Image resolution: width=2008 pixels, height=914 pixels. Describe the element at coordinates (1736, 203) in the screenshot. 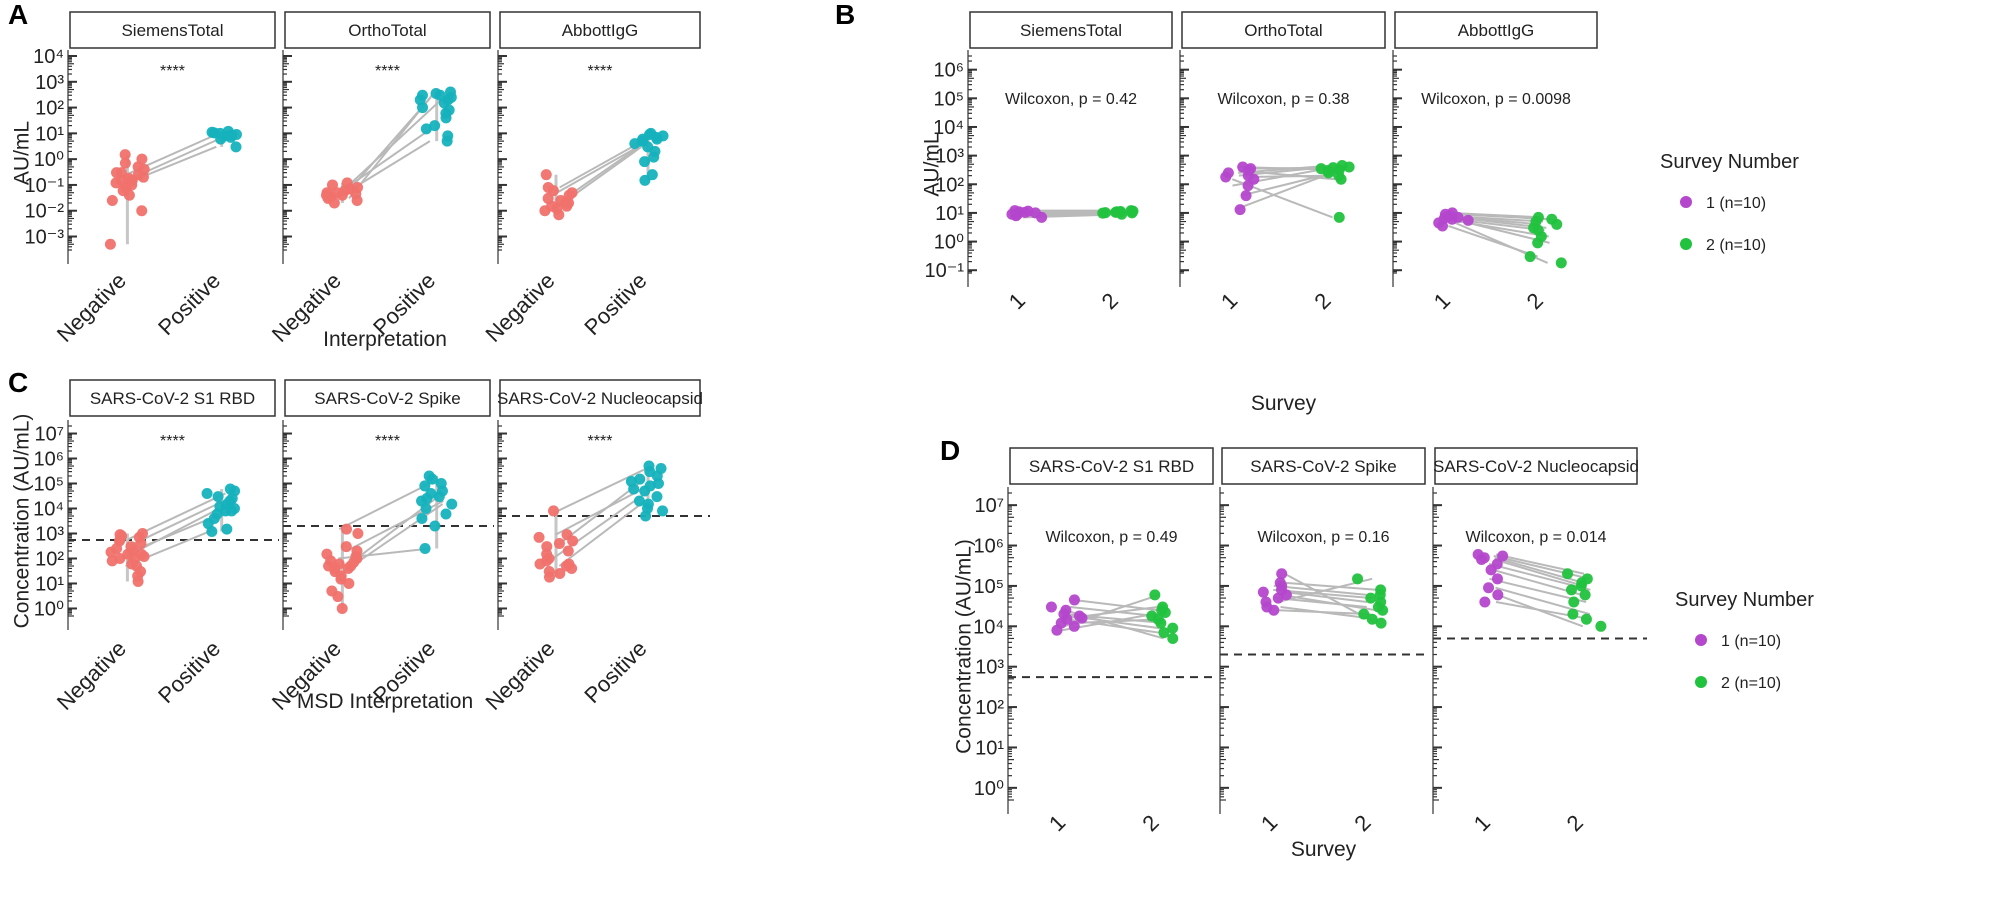

I see `legend-label: 1 (n=10)` at that location.